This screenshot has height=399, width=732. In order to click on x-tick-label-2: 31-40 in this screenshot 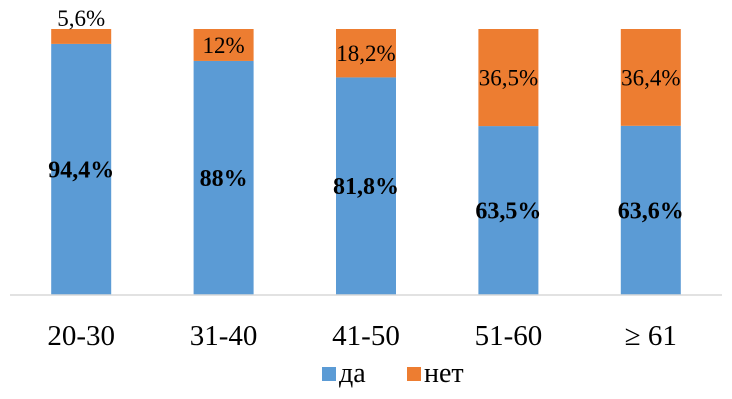, I will do `click(224, 336)`.